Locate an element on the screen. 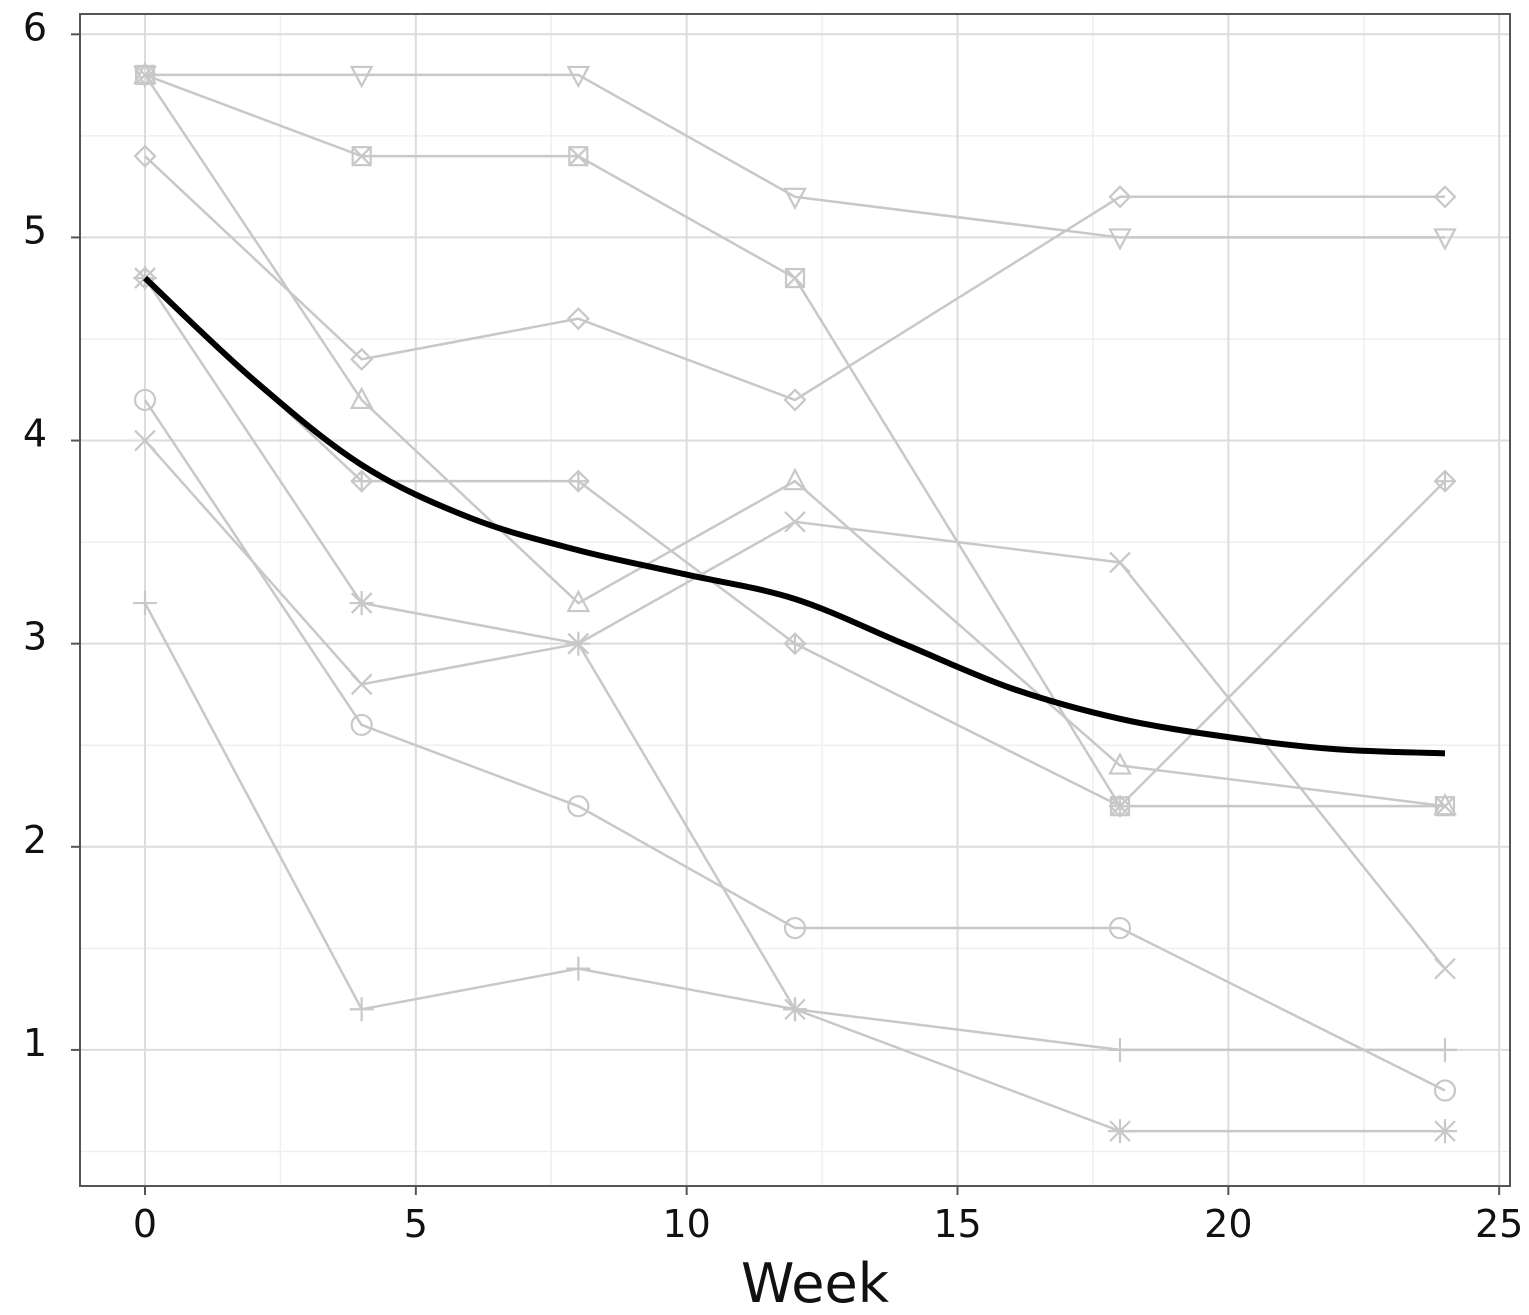  series-line is located at coordinates (795, 156).